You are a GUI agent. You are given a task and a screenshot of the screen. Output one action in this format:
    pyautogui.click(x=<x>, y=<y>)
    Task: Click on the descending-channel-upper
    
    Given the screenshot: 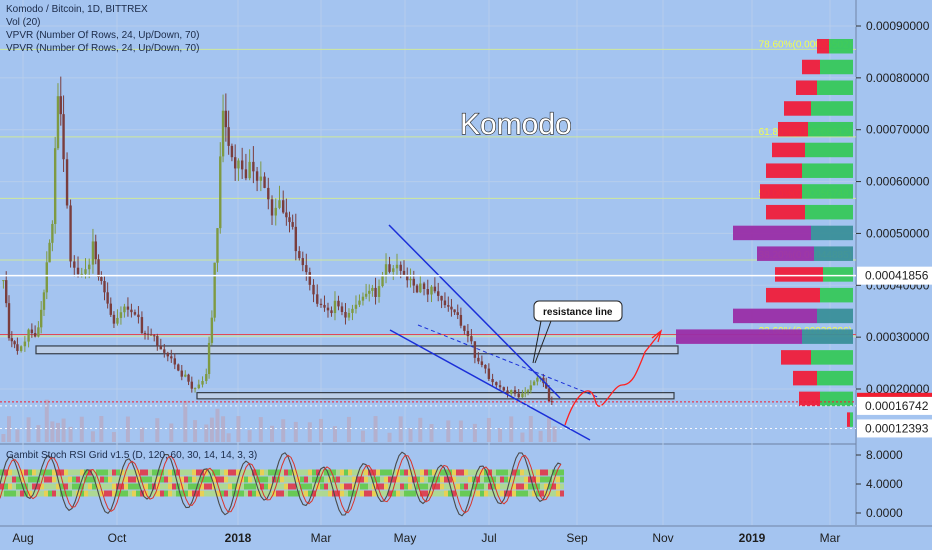 What is the action you would take?
    pyautogui.click(x=474, y=311)
    